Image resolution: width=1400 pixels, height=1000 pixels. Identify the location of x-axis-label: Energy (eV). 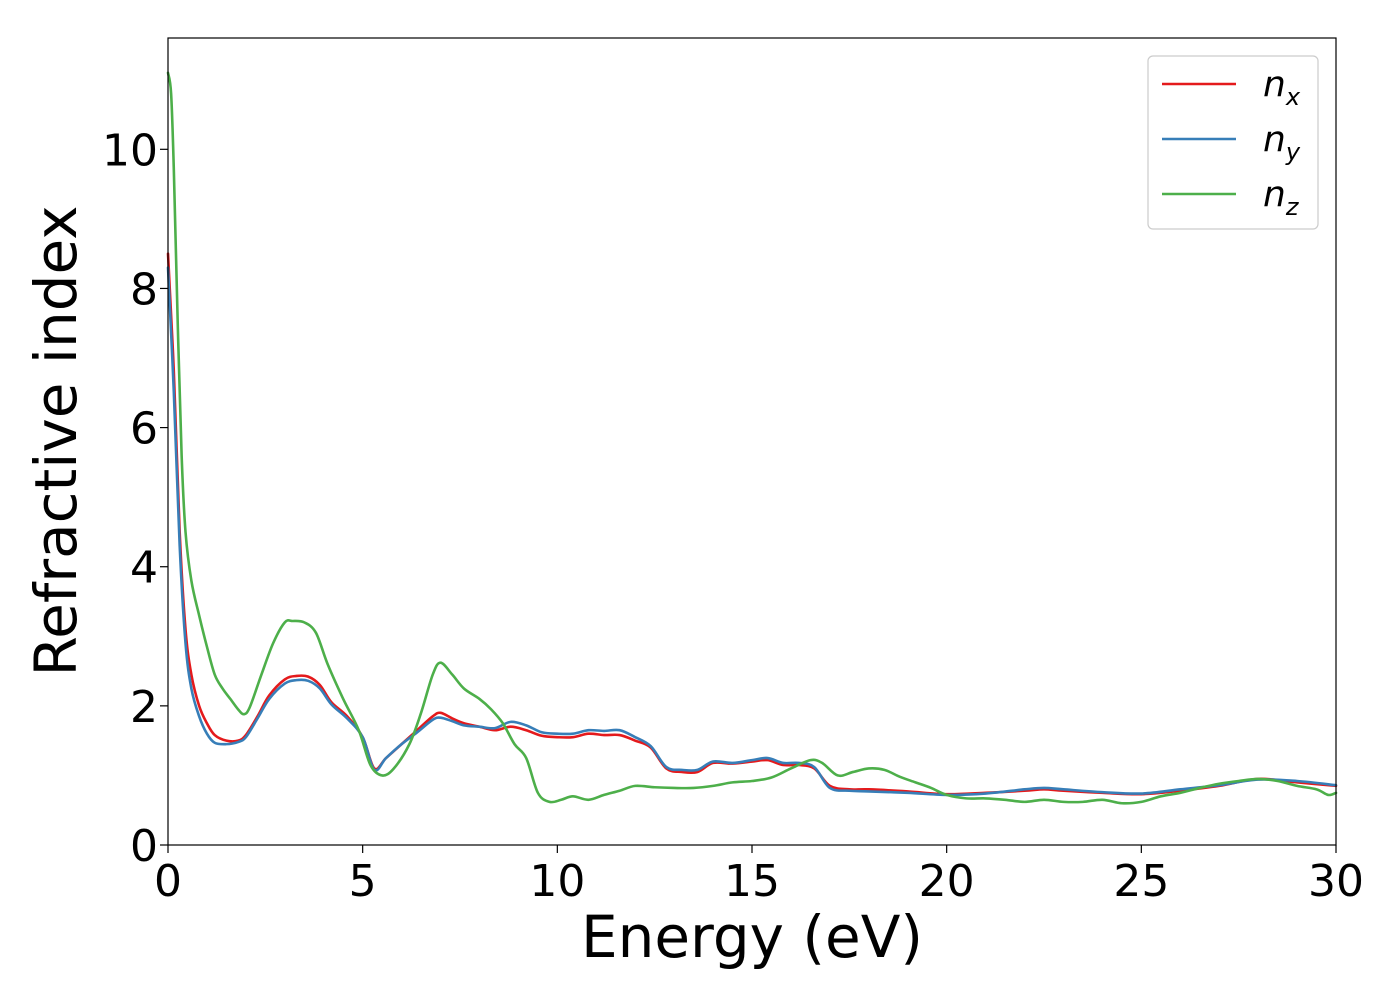
(752, 937).